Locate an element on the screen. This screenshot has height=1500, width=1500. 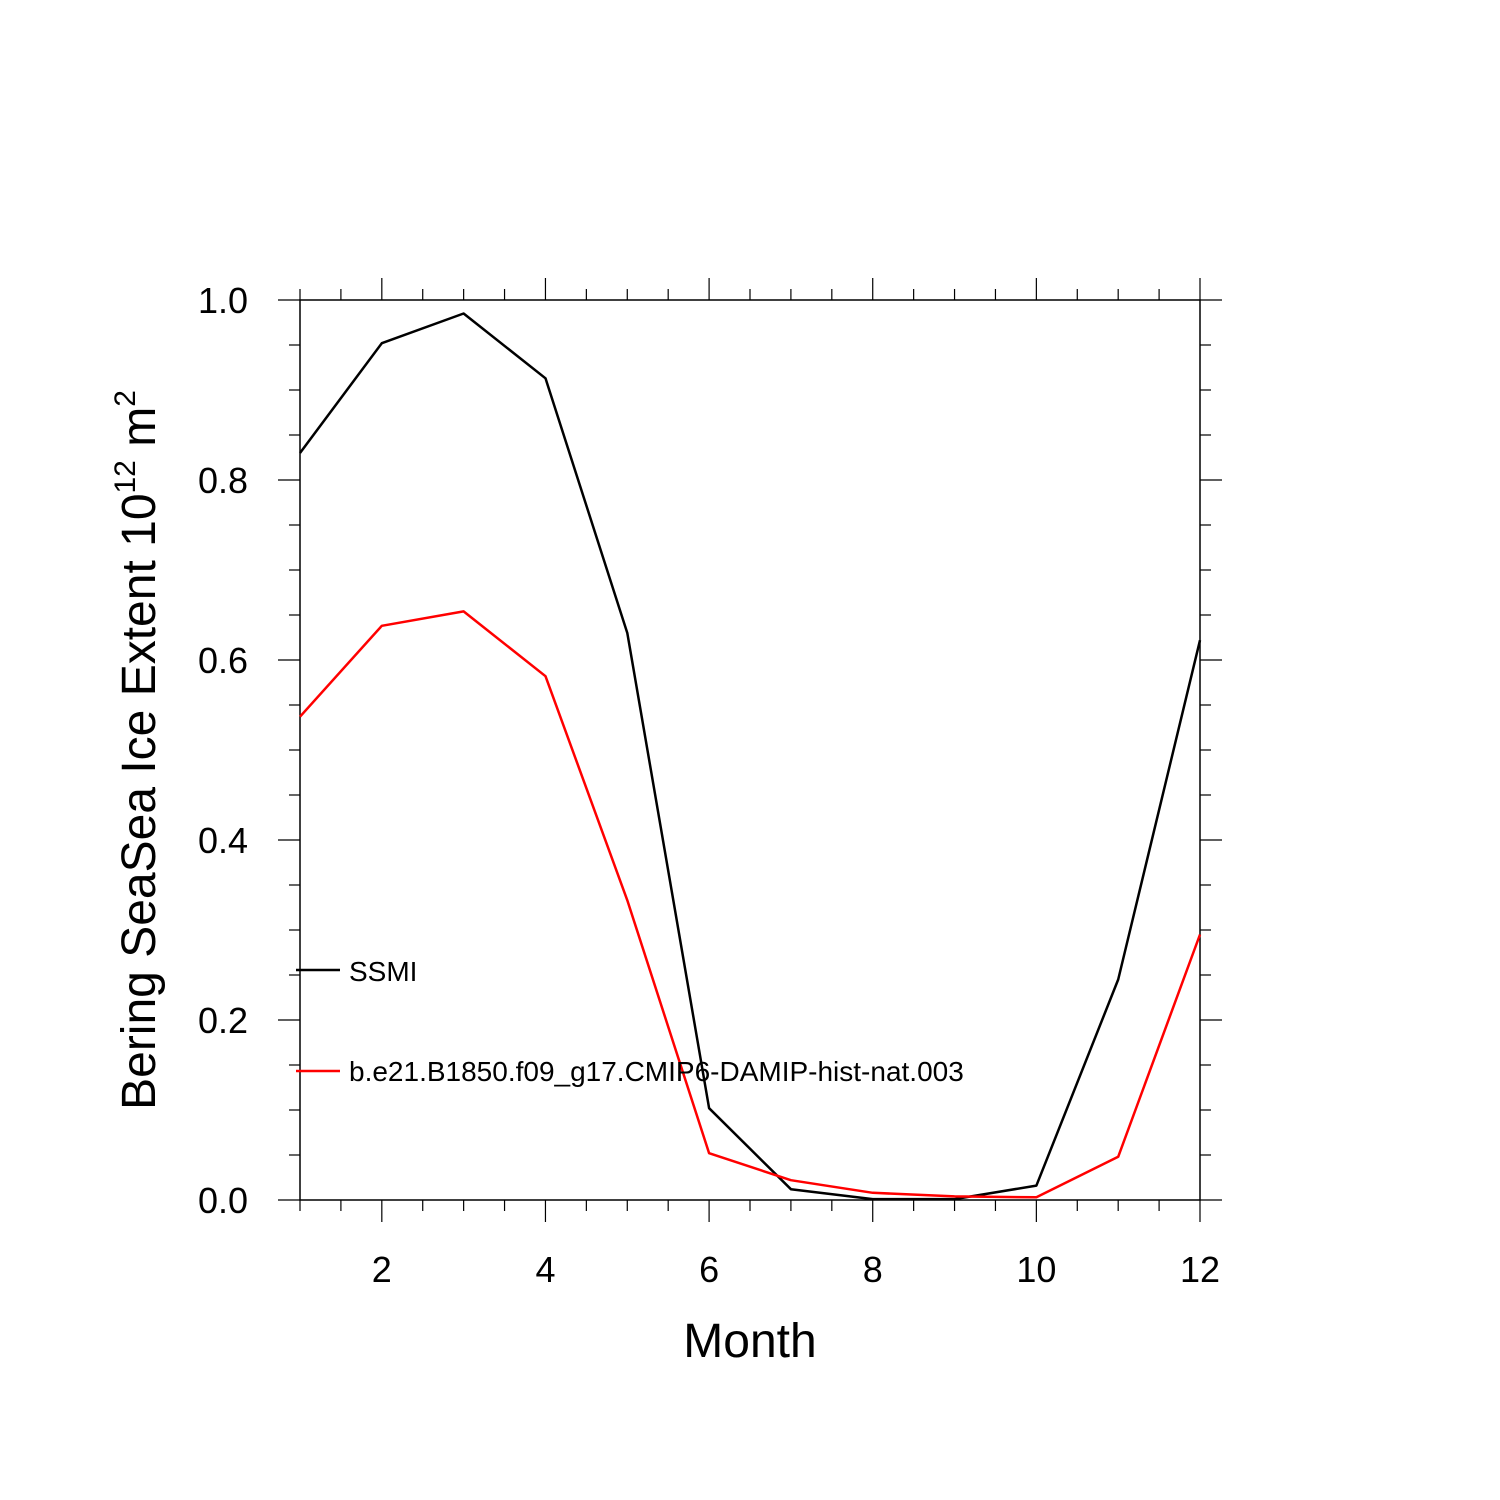
x-tick-label: 8 is located at coordinates (873, 1269).